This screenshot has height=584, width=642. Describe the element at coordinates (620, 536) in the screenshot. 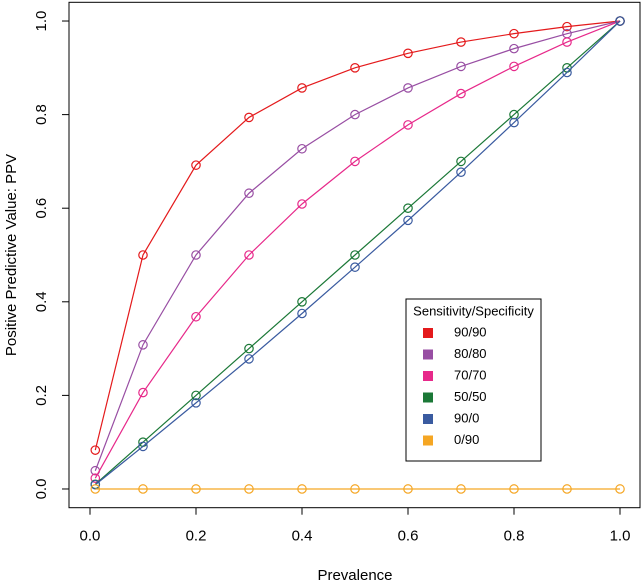

I see `x-tick-label: 1.0` at that location.